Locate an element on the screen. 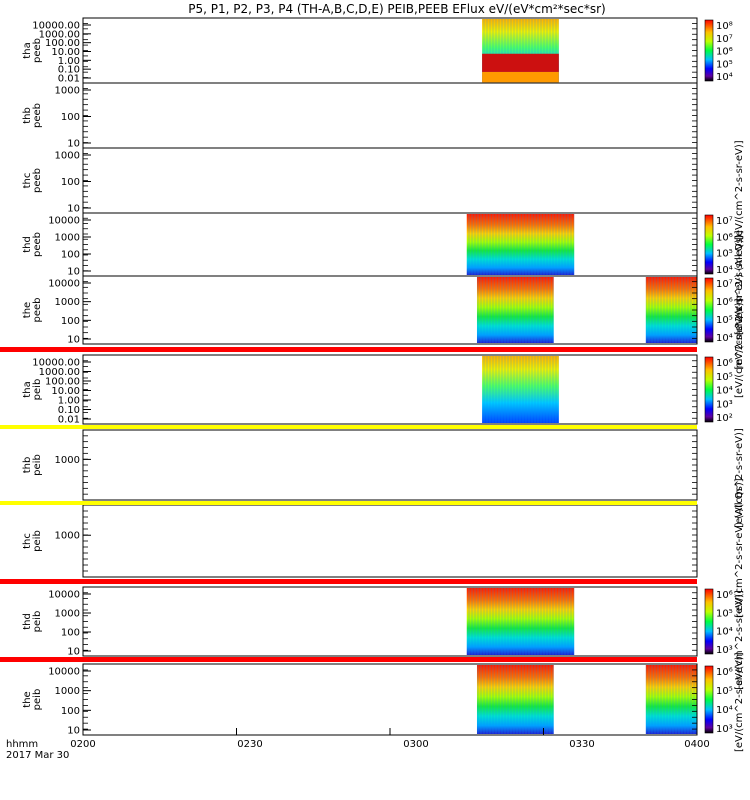 Image resolution: width=750 pixels, height=800 pixels. panel-thb-peeb: 1000 100 10 thb peeb is located at coordinates (360, 116).